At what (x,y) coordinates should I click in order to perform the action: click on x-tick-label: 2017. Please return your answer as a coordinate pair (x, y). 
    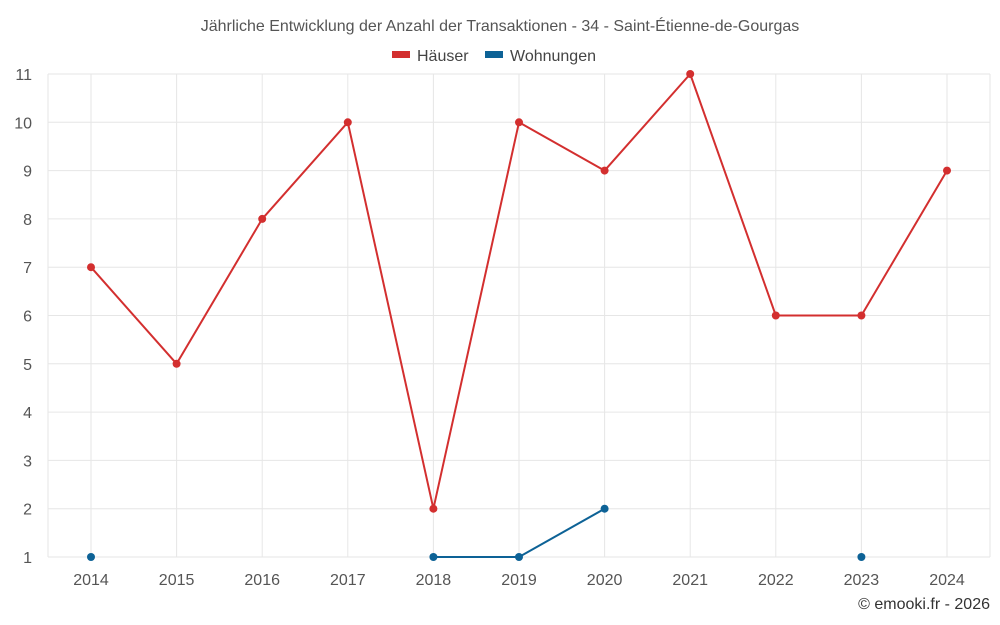
    Looking at the image, I should click on (348, 580).